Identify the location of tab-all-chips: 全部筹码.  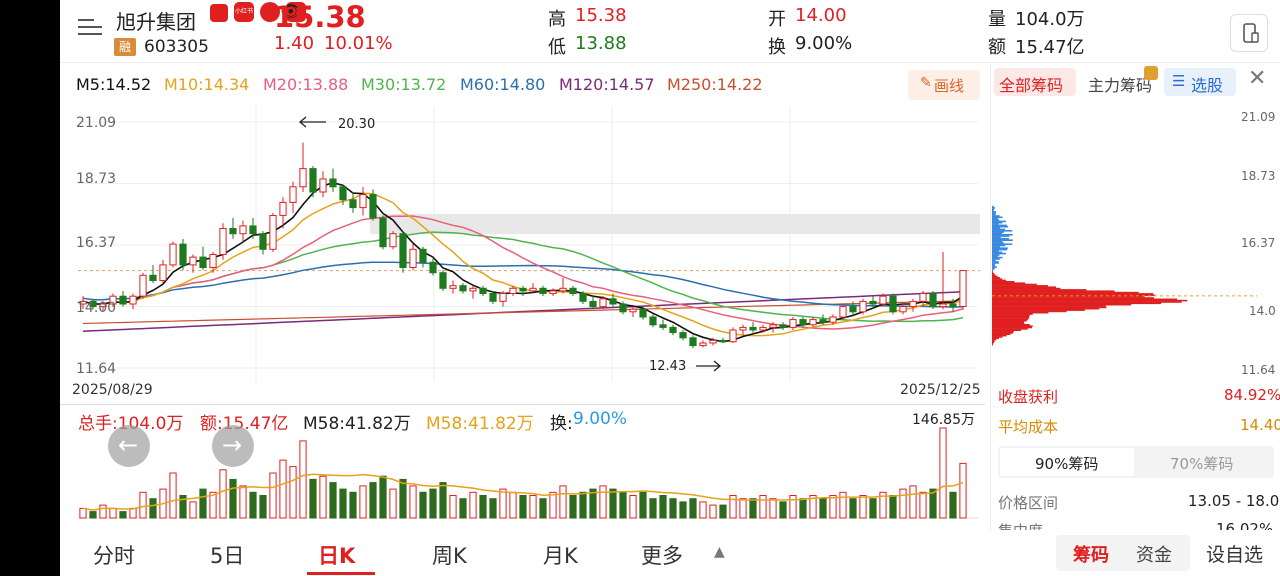
(1035, 82).